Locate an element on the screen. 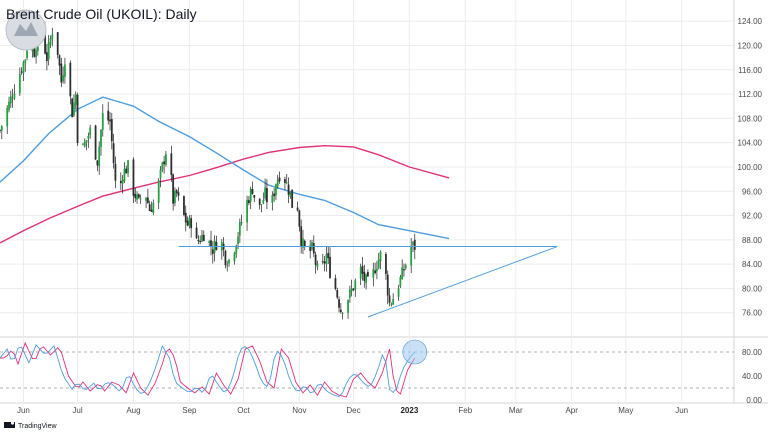 This screenshot has height=432, width=768. price-tick-label: 120.00 is located at coordinates (750, 45).